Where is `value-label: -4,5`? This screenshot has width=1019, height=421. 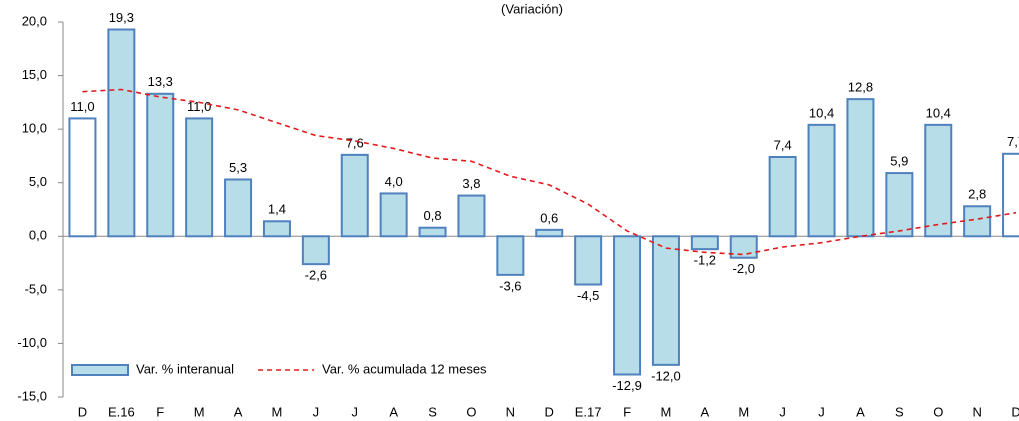
value-label: -4,5 is located at coordinates (588, 295).